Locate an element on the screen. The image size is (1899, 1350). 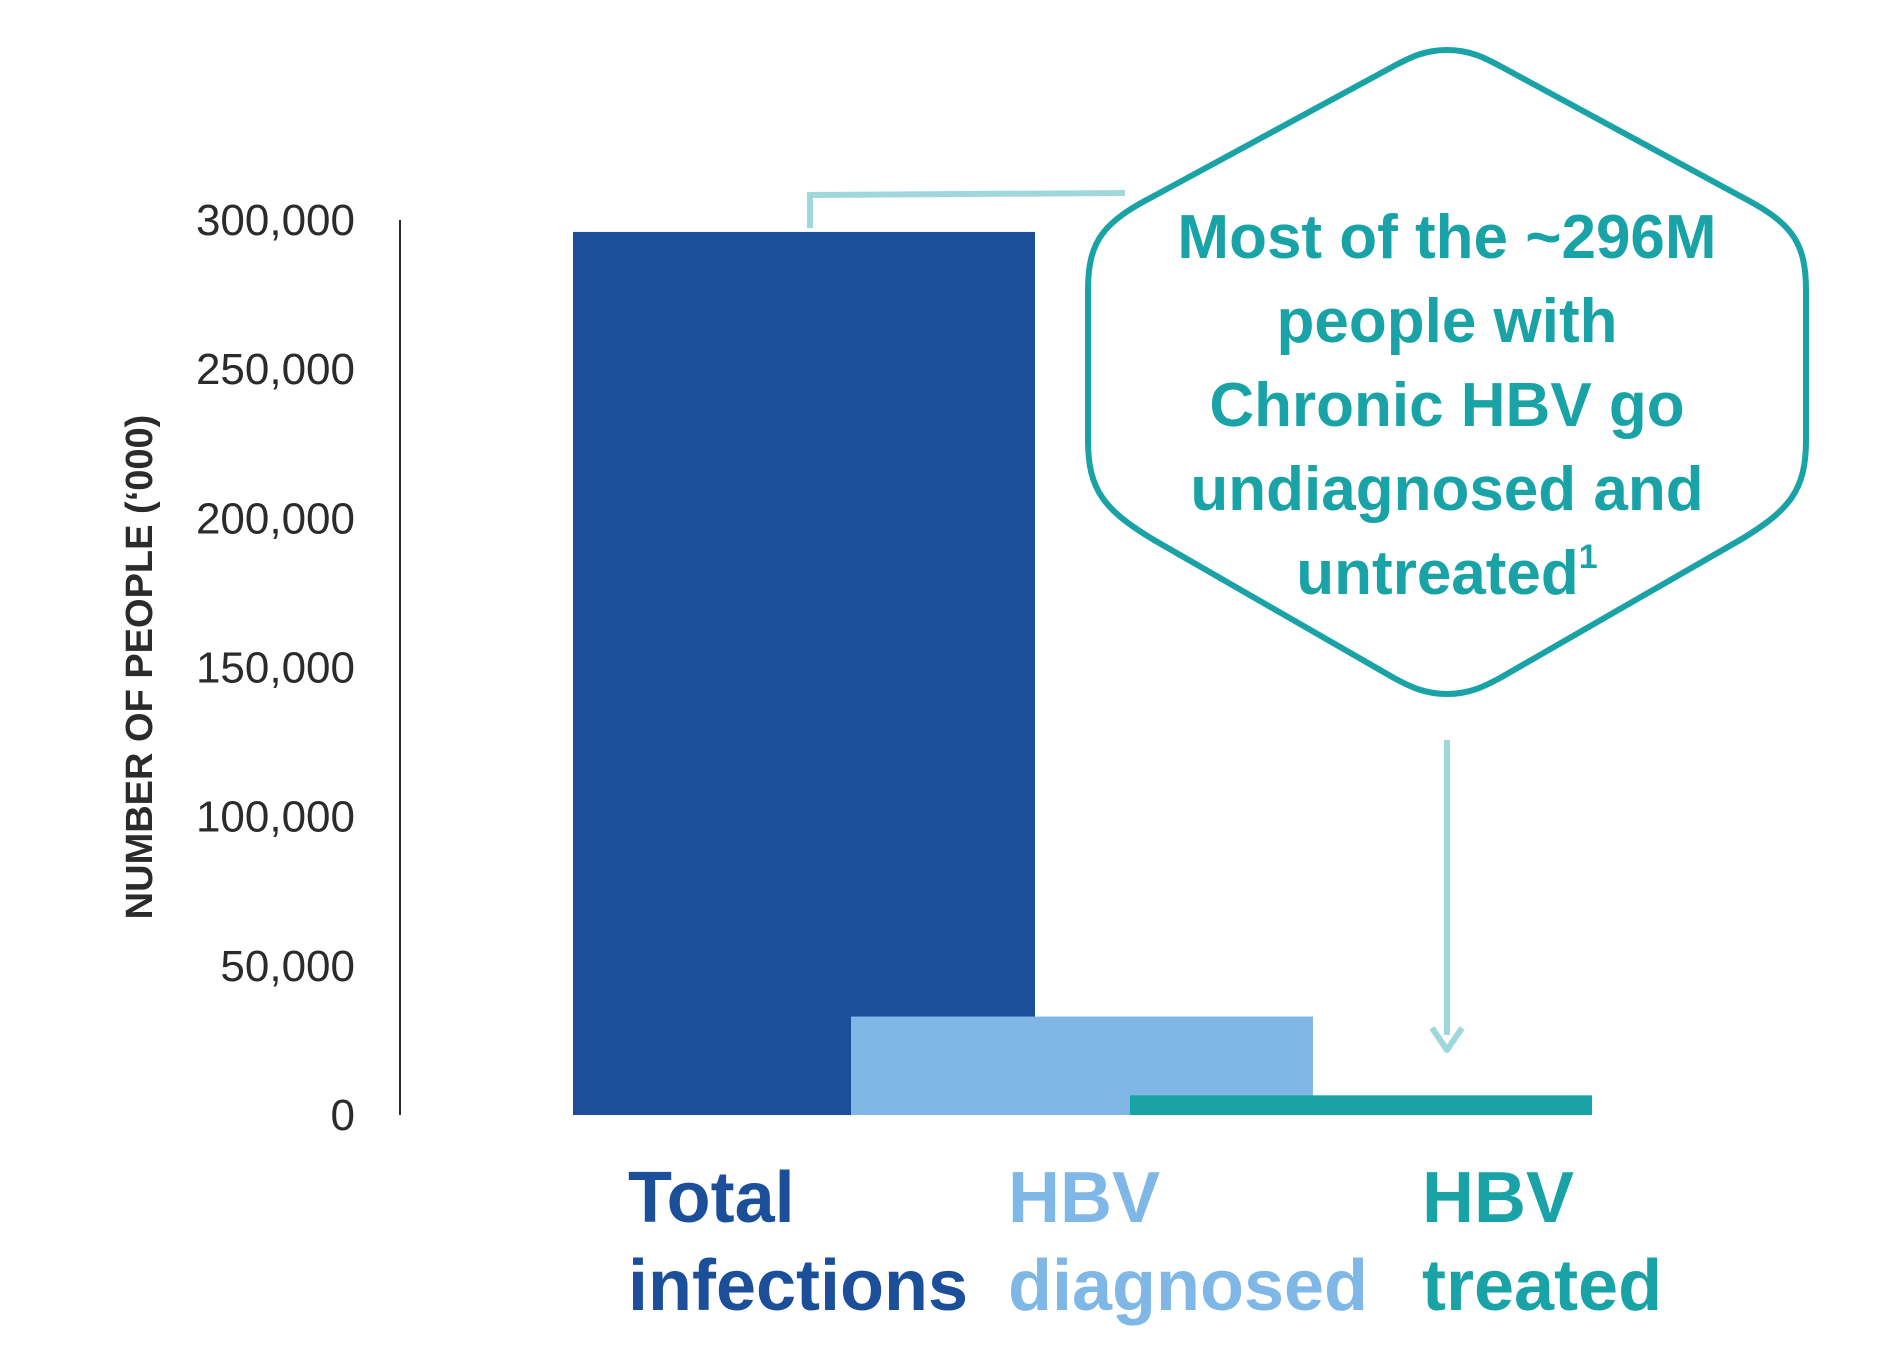
category-label-line2: diagnosed is located at coordinates (1188, 1286).